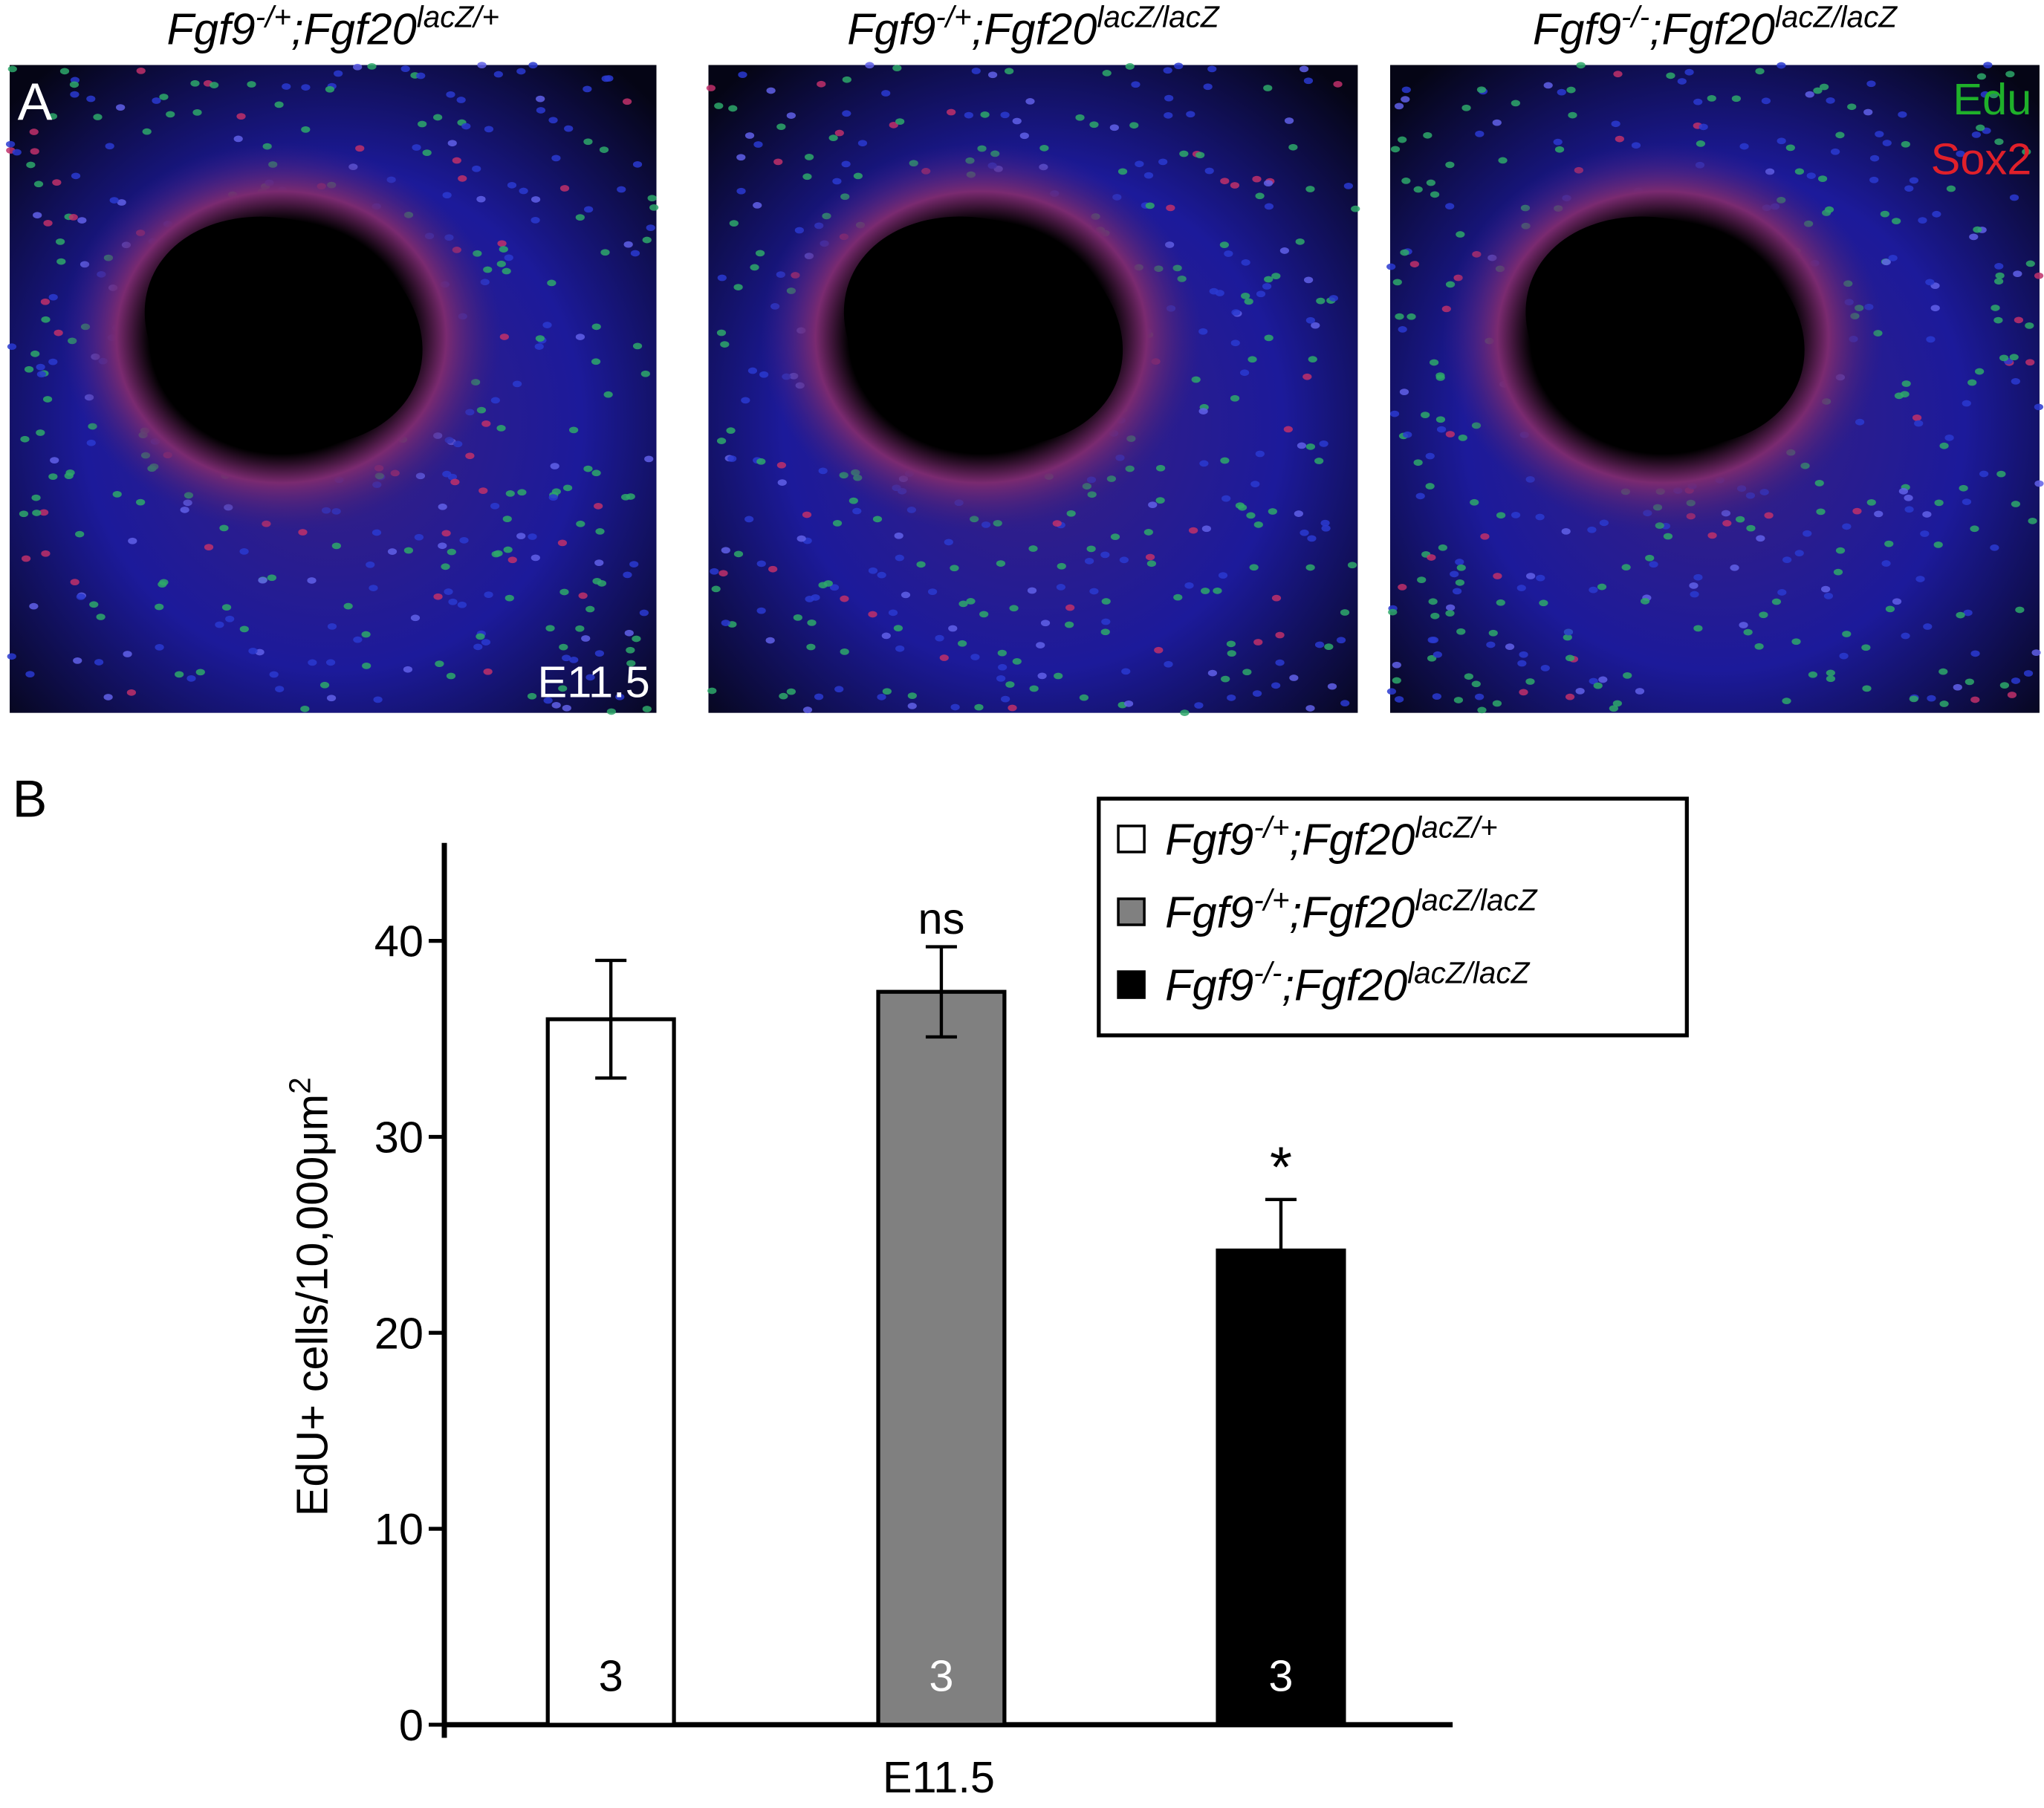 Image resolution: width=2044 pixels, height=1808 pixels. What do you see at coordinates (1715, 388) in the screenshot?
I see `micrograph` at bounding box center [1715, 388].